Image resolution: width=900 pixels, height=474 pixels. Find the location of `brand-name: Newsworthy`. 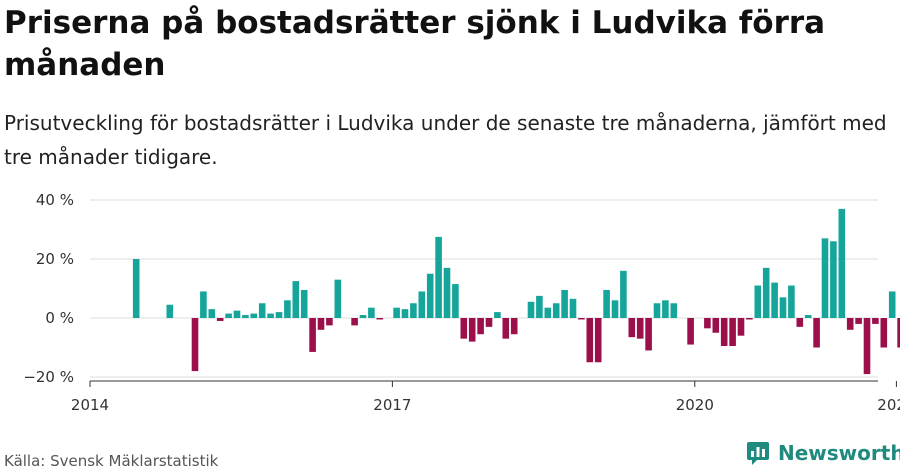

brand-name: Newsworthy is located at coordinates (839, 453).